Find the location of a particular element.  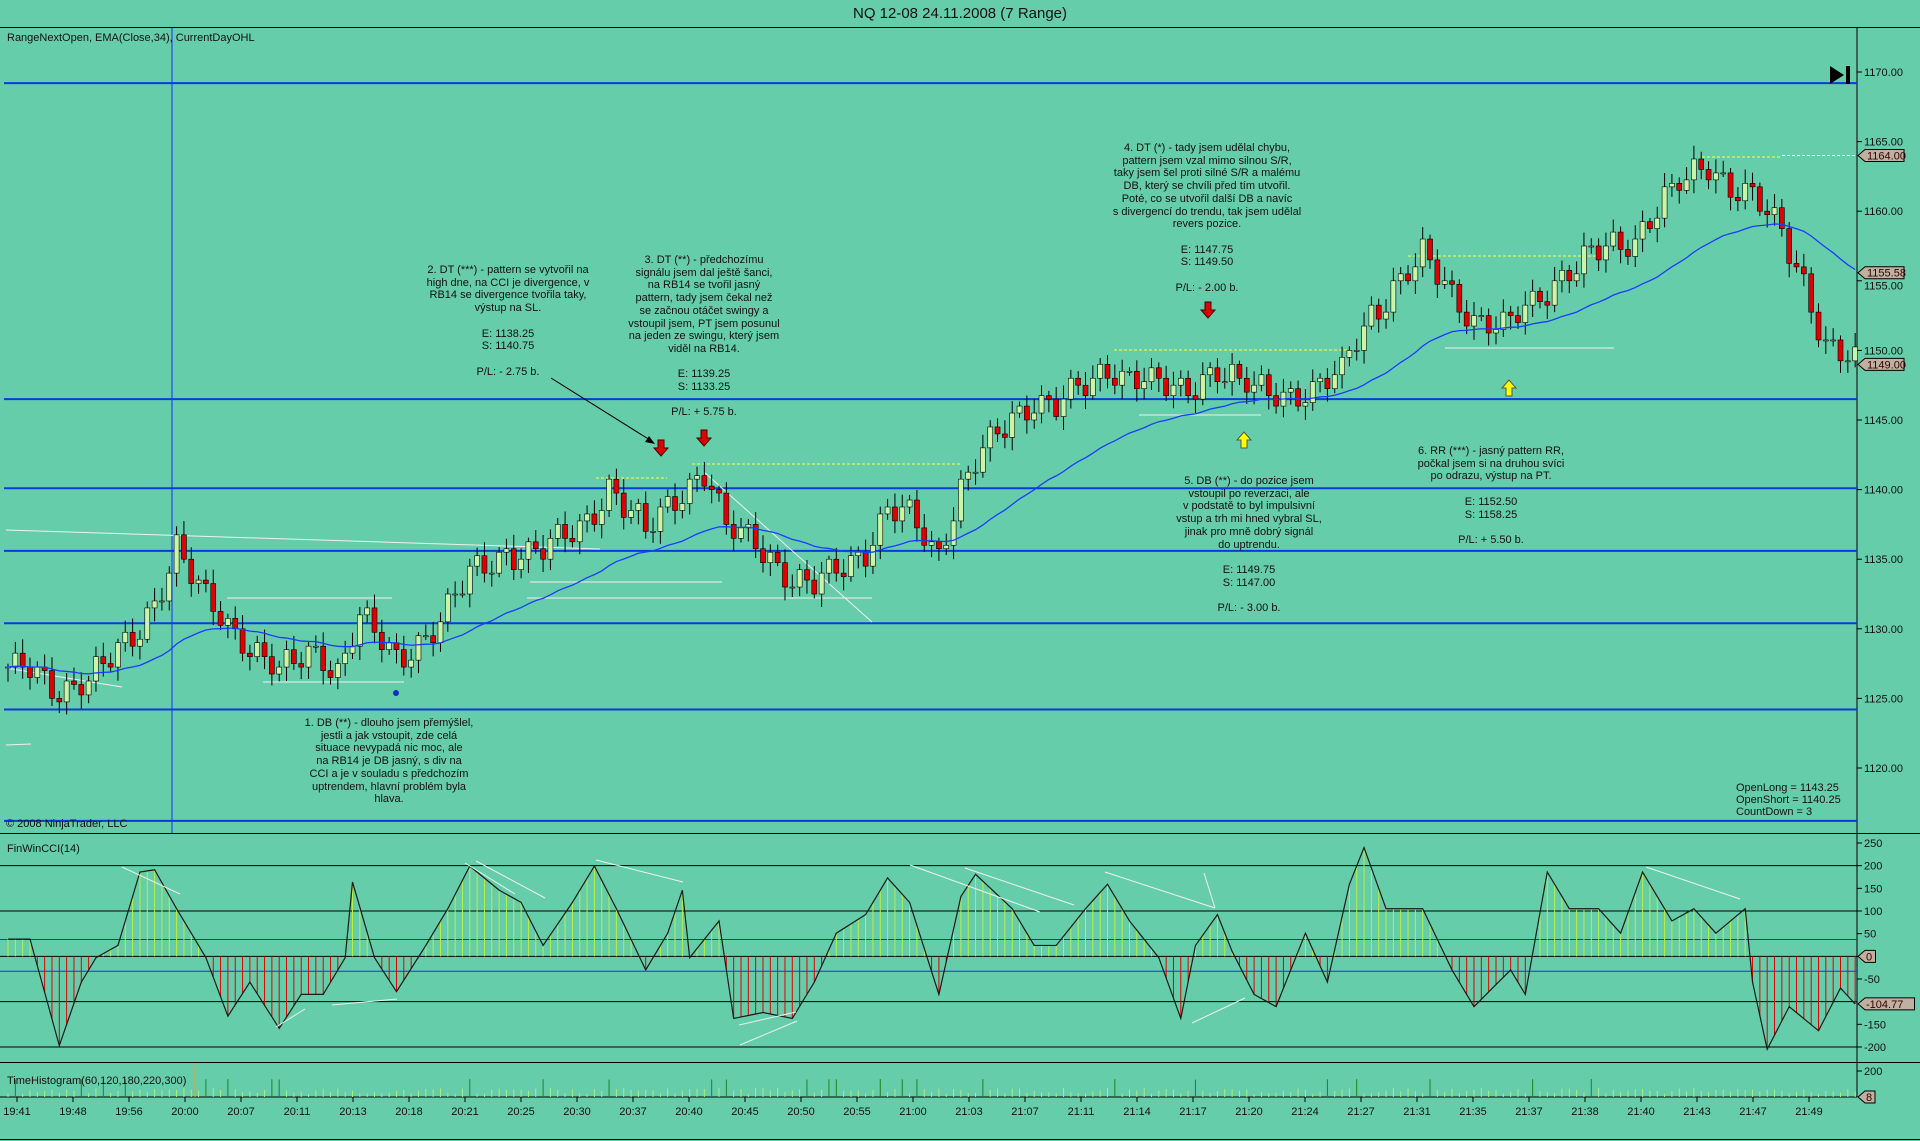

cci-tag-label: 0 is located at coordinates (1869, 957).